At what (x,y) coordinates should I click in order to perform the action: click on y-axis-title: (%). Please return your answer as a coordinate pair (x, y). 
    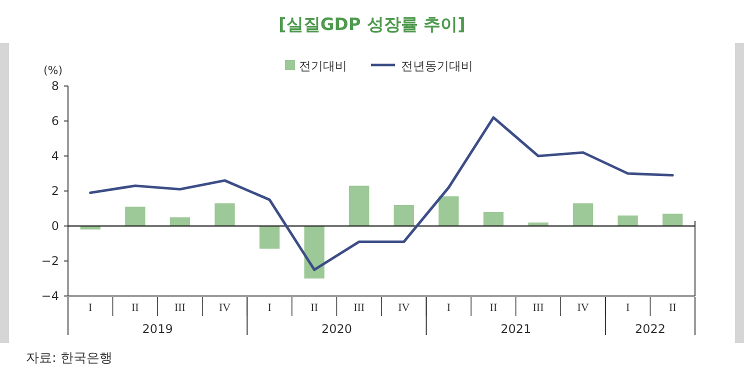
    Looking at the image, I should click on (53, 70).